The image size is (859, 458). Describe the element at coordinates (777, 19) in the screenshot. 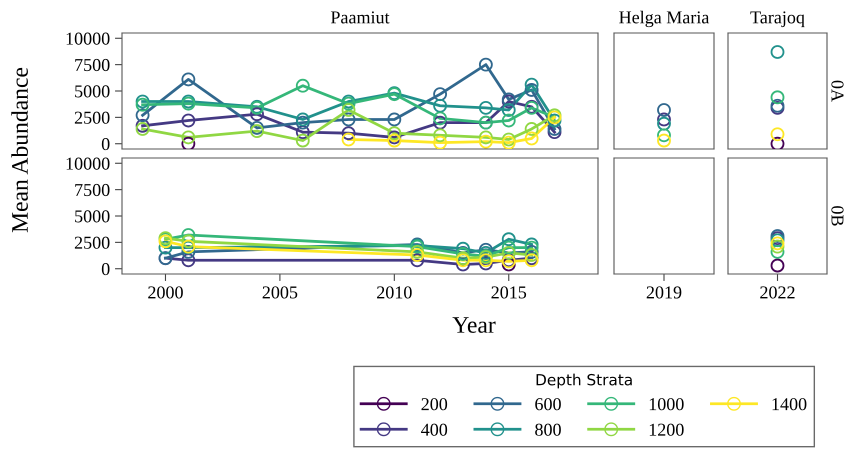

I see `chart-title: Tarajoq` at that location.